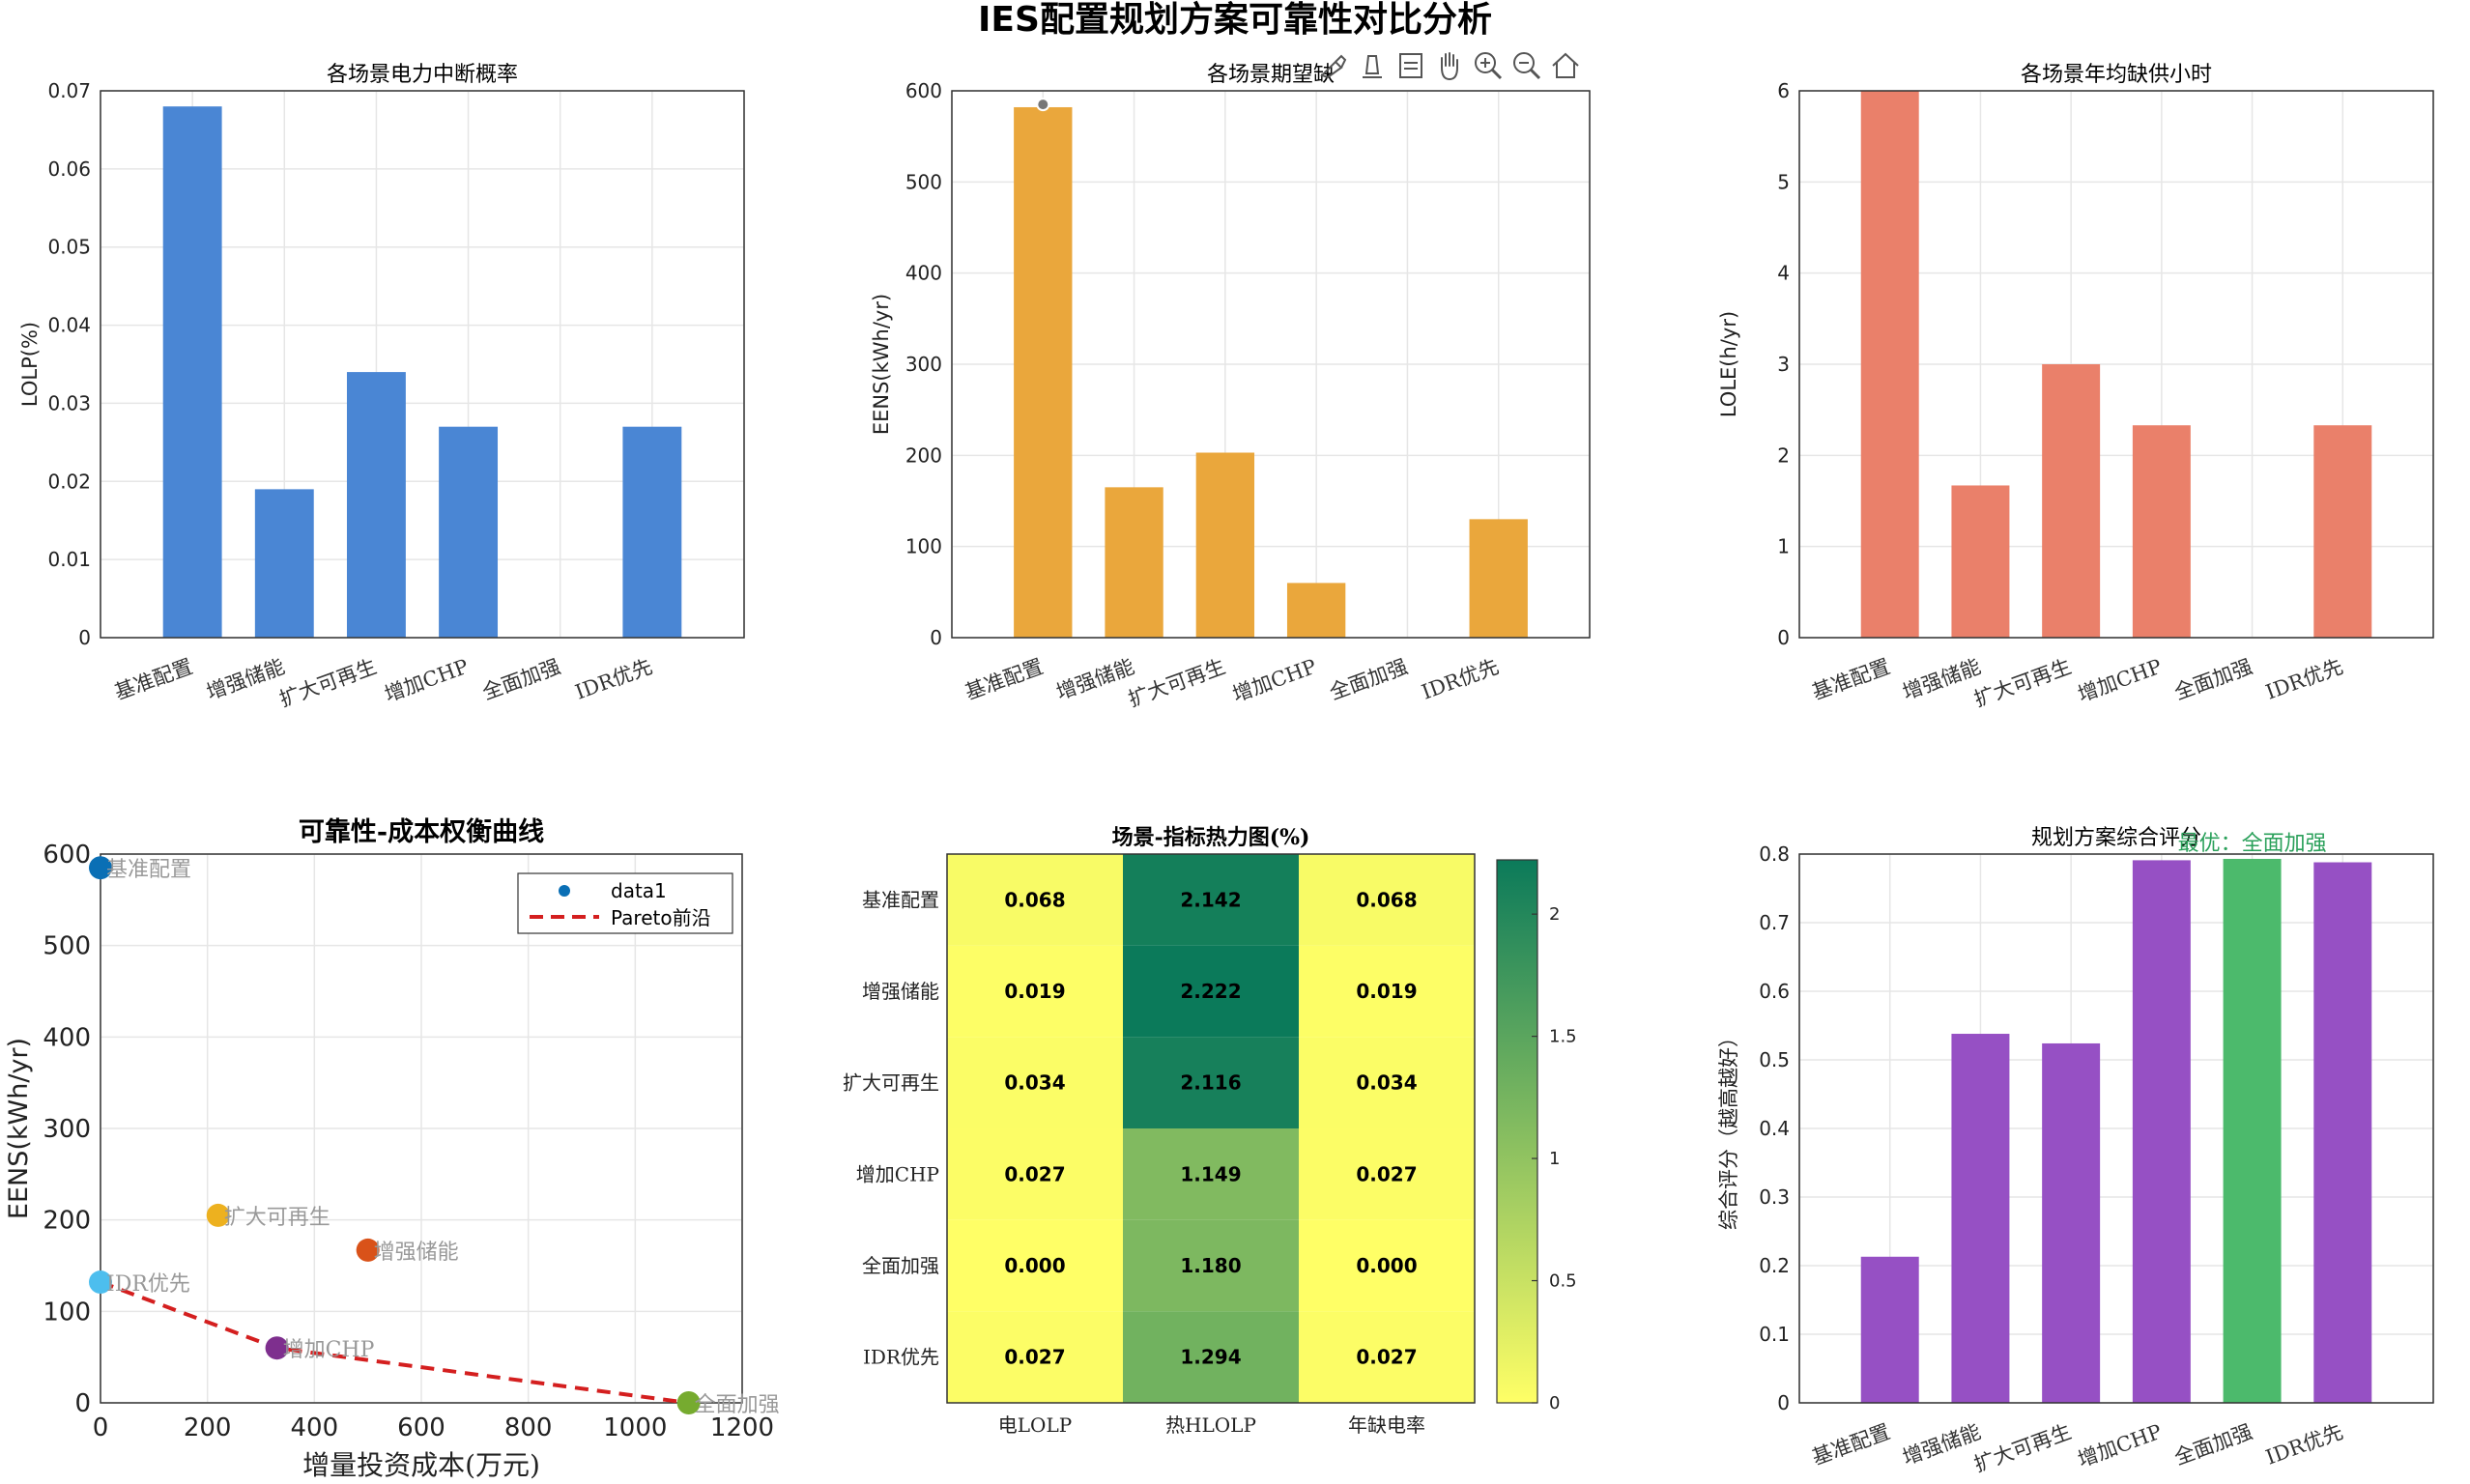 This screenshot has width=2470, height=1484. I want to click on y-tick-label: 3, so click(1783, 364).